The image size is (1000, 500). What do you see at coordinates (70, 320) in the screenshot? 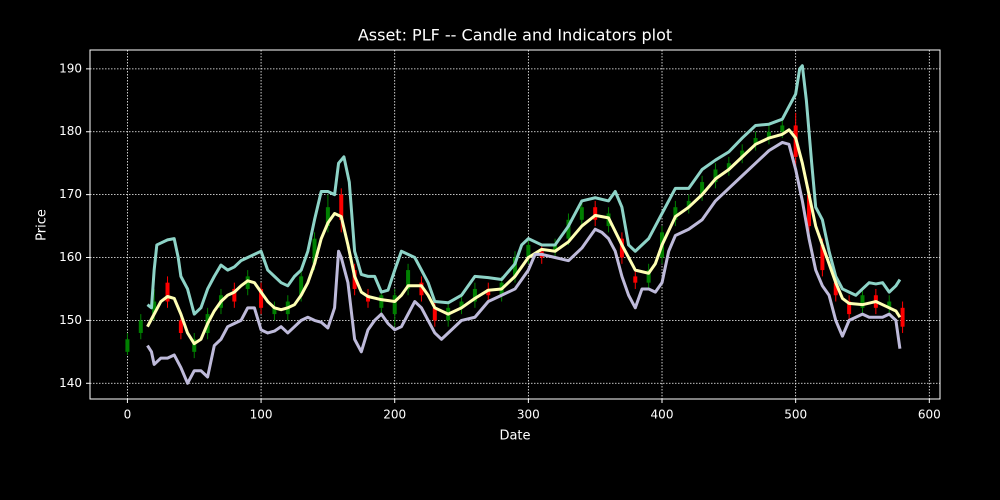
I see `y-tick-label: 150` at bounding box center [70, 320].